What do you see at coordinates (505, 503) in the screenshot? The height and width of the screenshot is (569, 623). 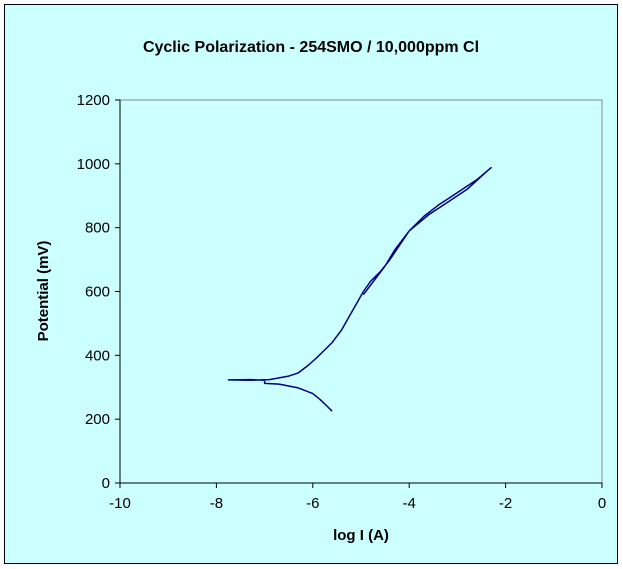 I see `x-tick-label: -2` at bounding box center [505, 503].